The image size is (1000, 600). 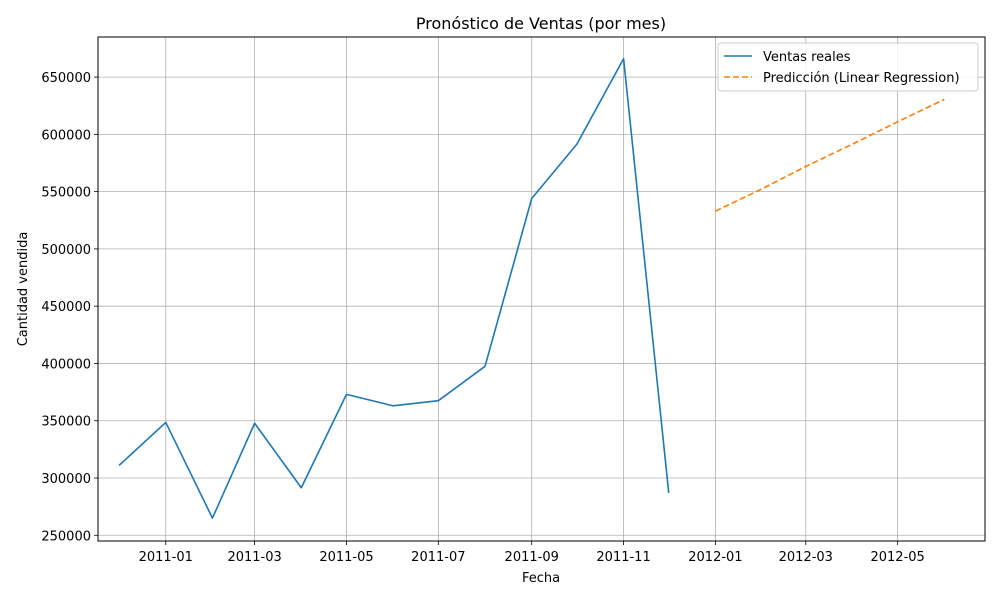 What do you see at coordinates (166, 557) in the screenshot?
I see `x-tick-label: 2011-01` at bounding box center [166, 557].